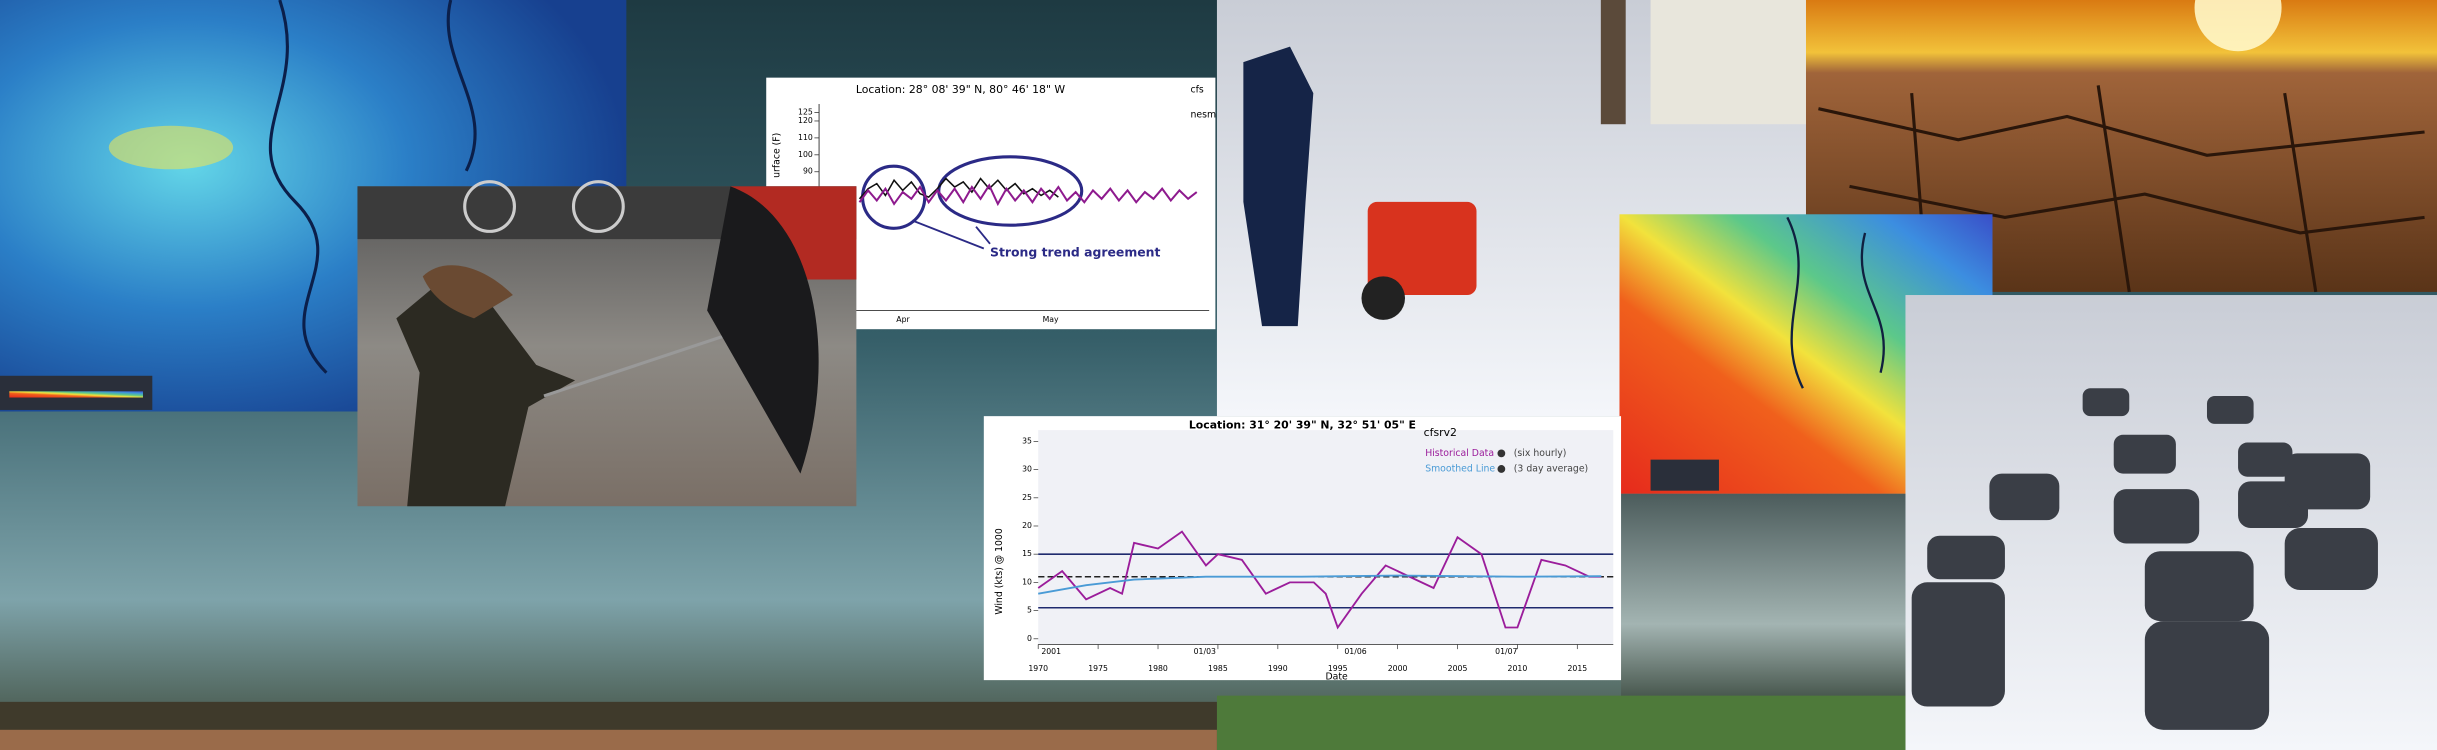 This screenshot has width=2437, height=750. Describe the element at coordinates (1029, 638) in the screenshot. I see `y-tick-label: 0` at that location.